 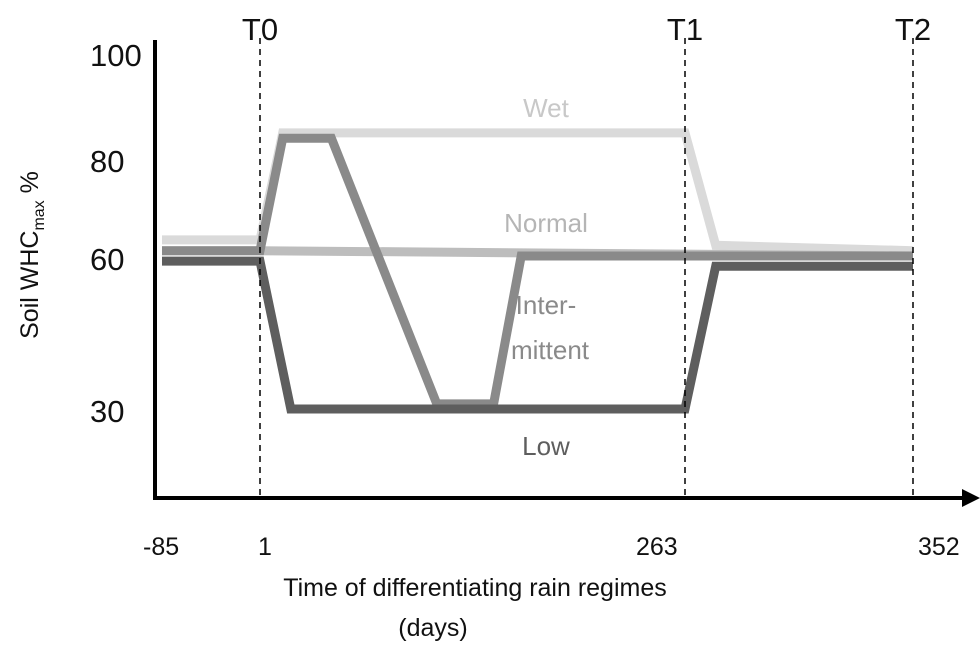 I want to click on x-tick-label-minus85: -85, so click(x=161, y=547).